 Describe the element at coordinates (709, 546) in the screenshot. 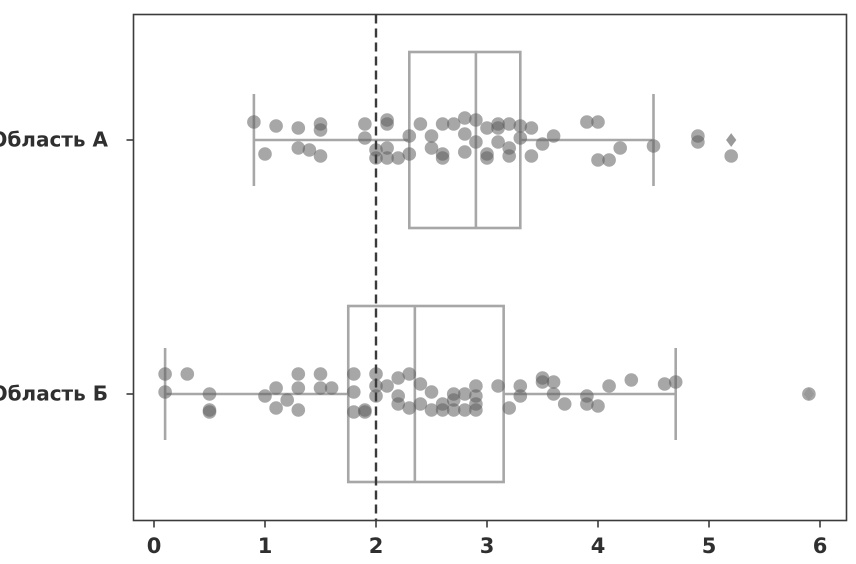

I see `x-tick-label-5: 5` at that location.